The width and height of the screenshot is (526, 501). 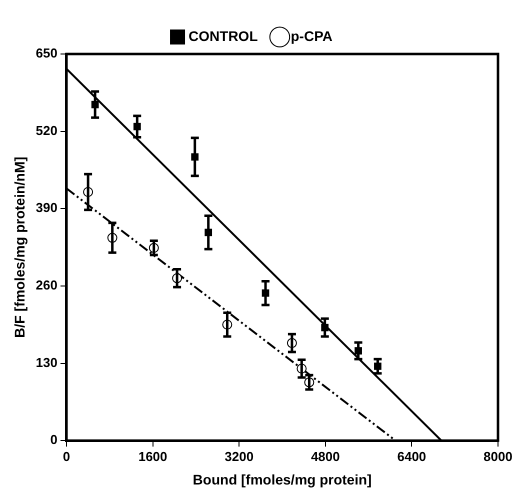 I want to click on y-tick-label: 130, so click(x=47, y=362).